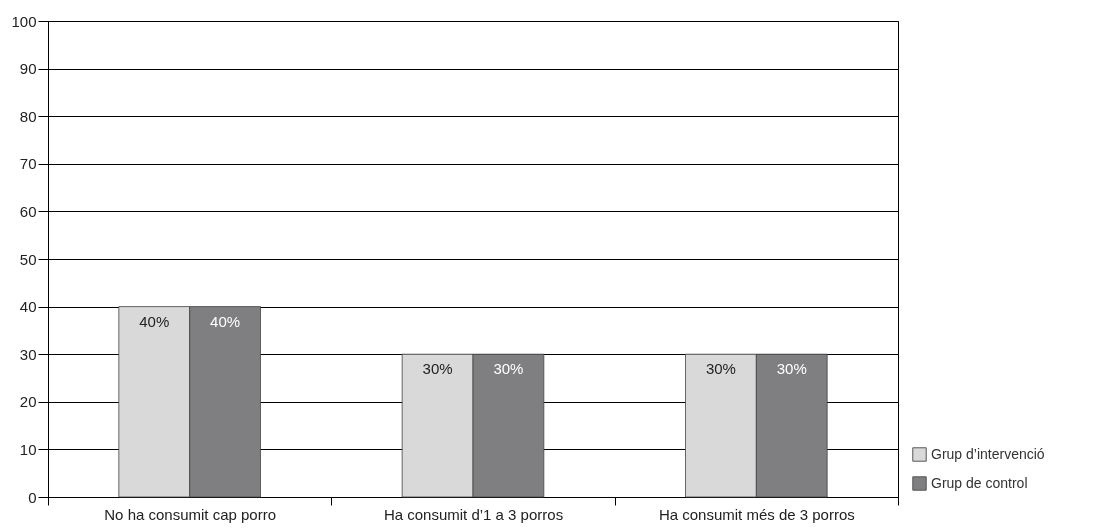 Image resolution: width=1098 pixels, height=532 pixels. What do you see at coordinates (28, 259) in the screenshot?
I see `y-tick-label: 50` at bounding box center [28, 259].